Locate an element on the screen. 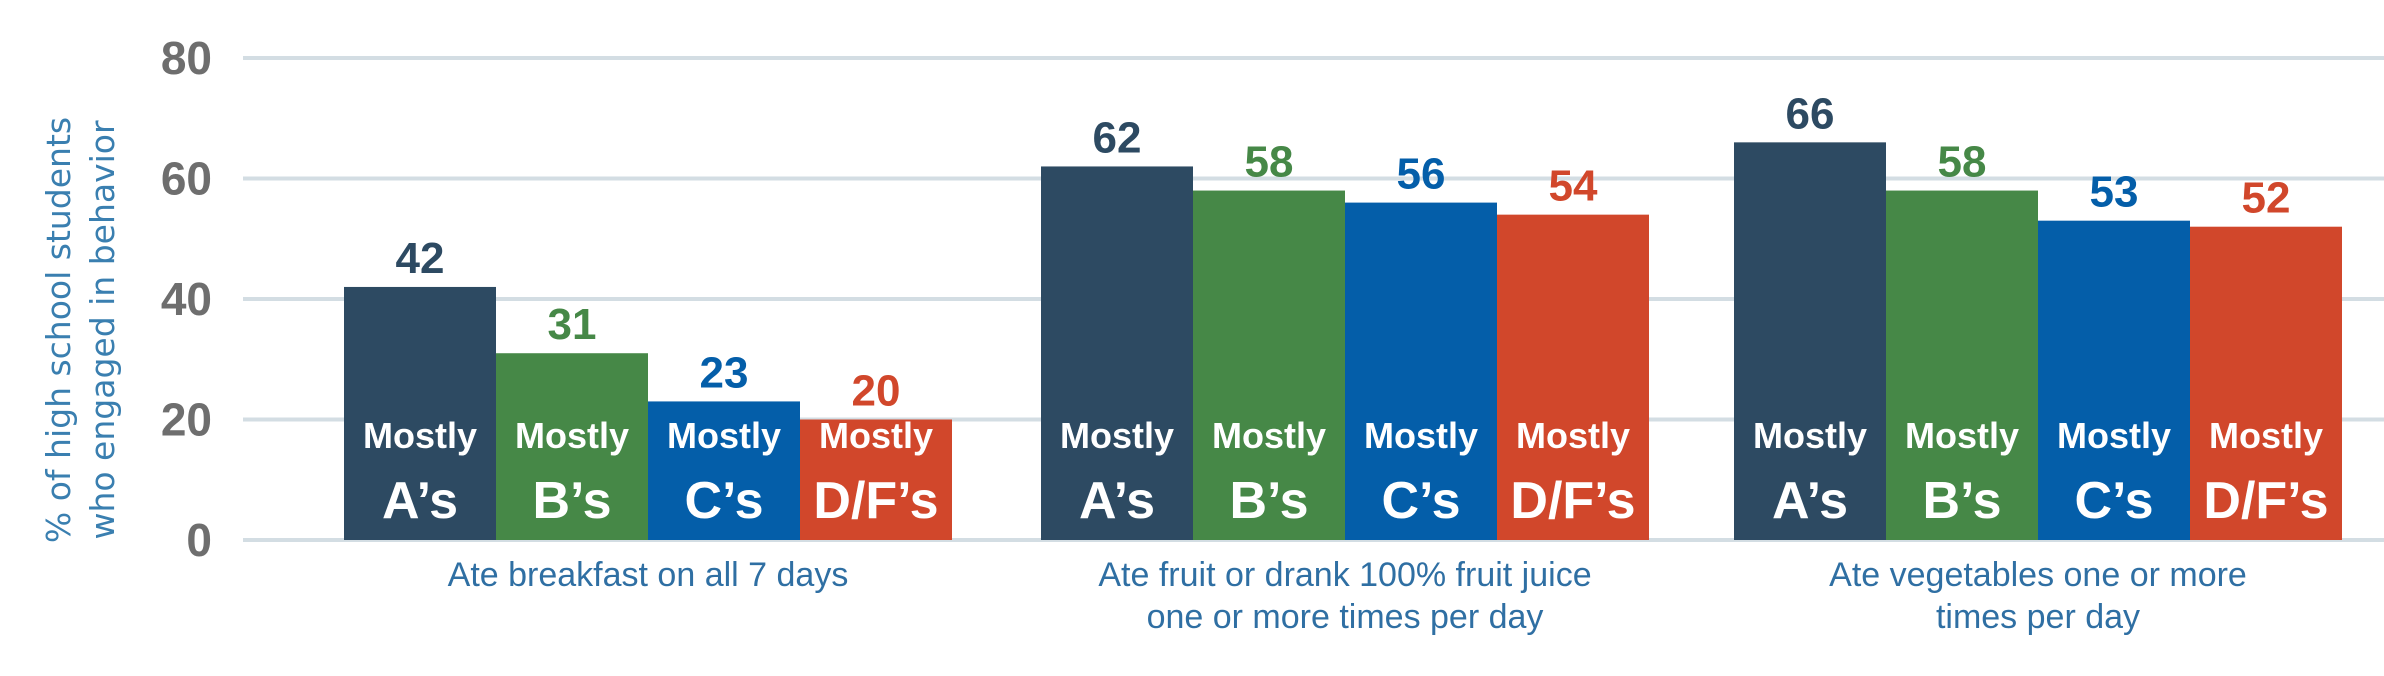  data-label: 54 is located at coordinates (1573, 186).